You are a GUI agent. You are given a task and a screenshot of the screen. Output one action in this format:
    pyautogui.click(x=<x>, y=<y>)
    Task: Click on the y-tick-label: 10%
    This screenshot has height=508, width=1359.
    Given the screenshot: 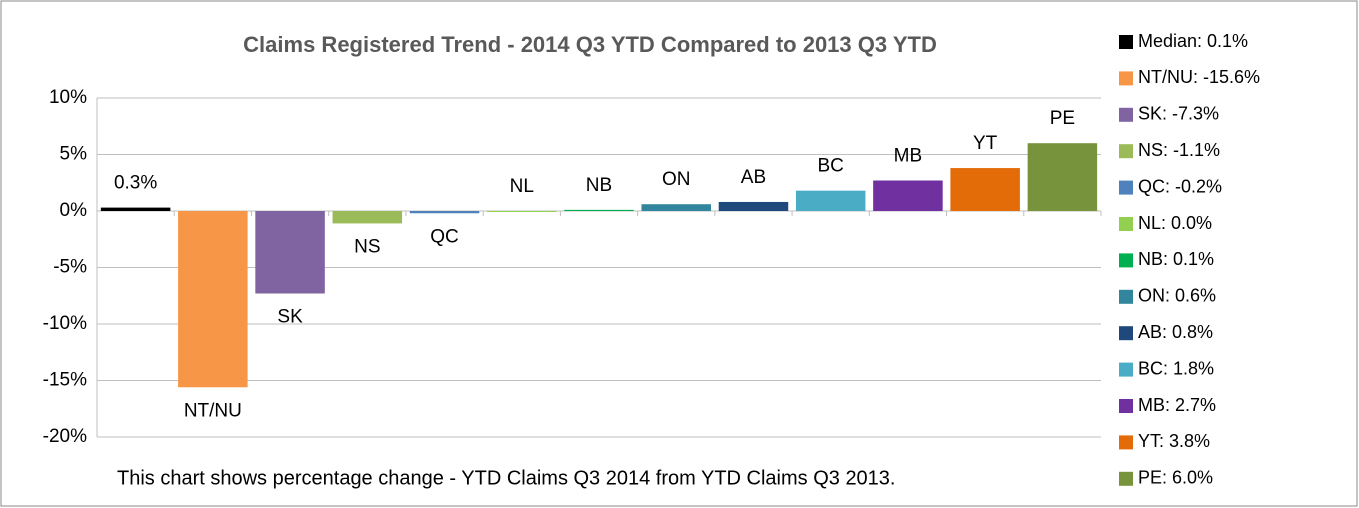 What is the action you would take?
    pyautogui.click(x=68, y=97)
    